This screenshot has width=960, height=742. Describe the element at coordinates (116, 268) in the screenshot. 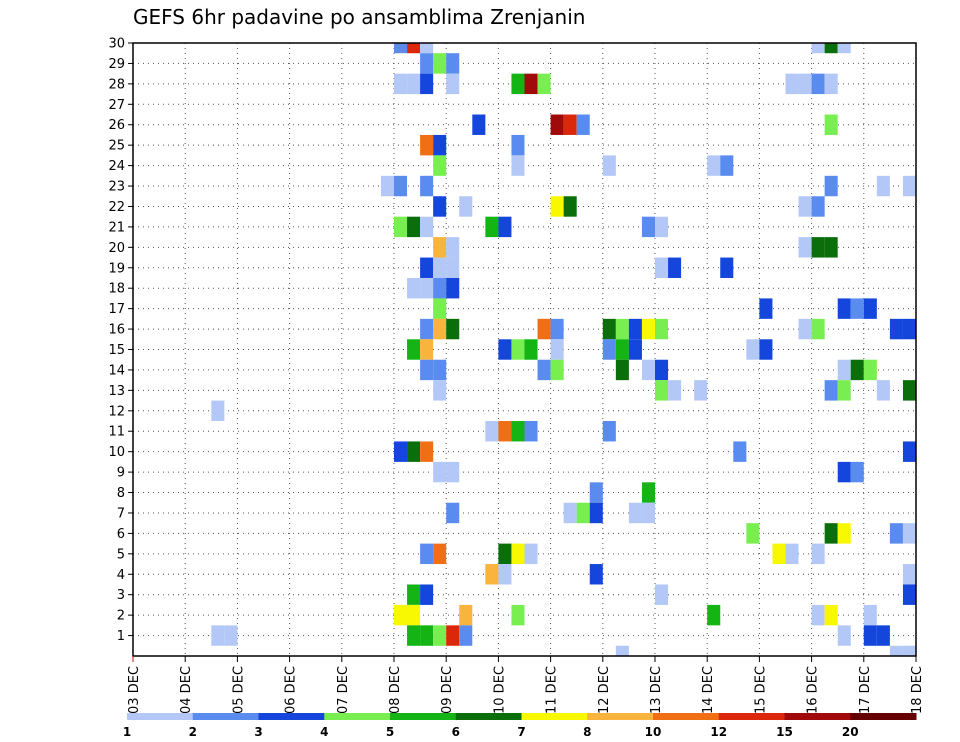

I see `y-tick-label: 19` at that location.